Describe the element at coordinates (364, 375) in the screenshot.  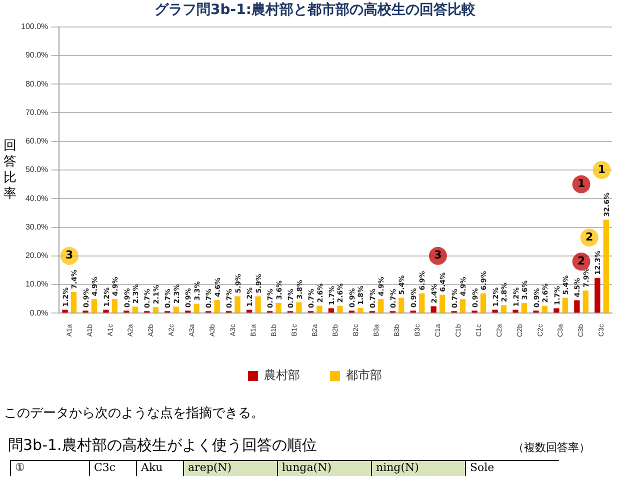
I see `legend-label: 都市部` at that location.